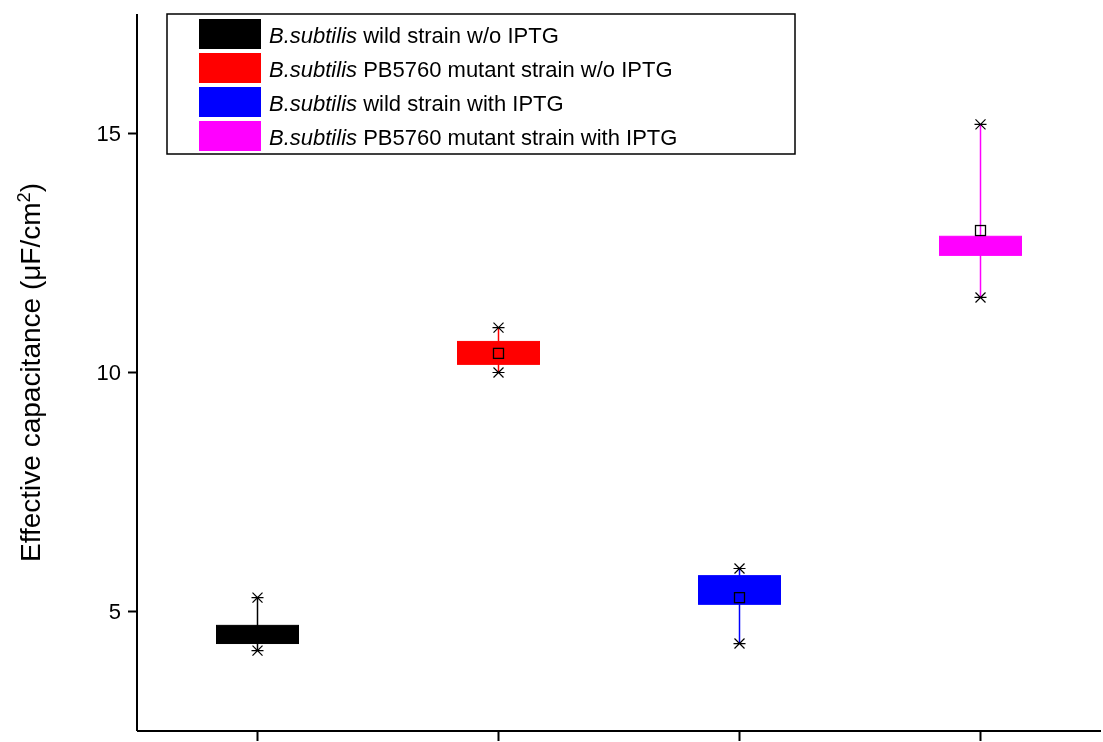 This screenshot has height=742, width=1103. I want to click on legend-label: B.subtilis PB5760 mutant strain w/o IPTG, so click(471, 69).